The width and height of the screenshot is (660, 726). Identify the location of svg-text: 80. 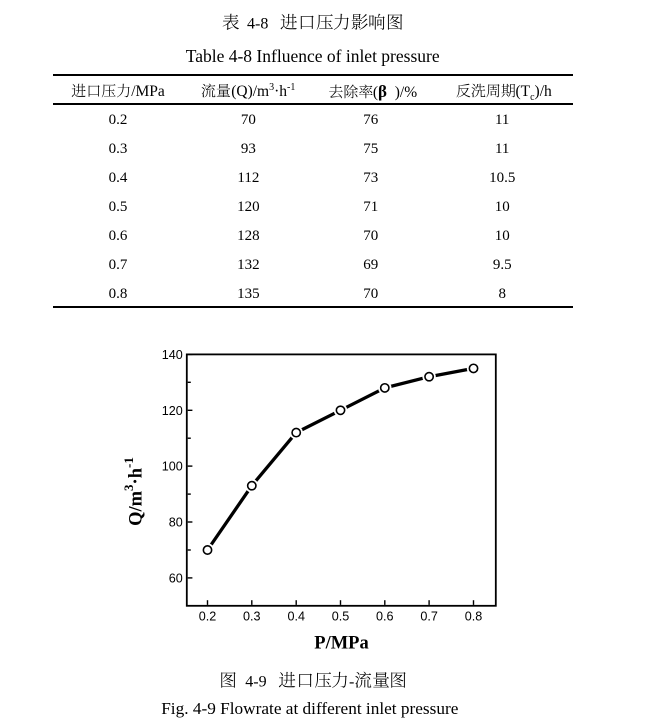
(176, 523).